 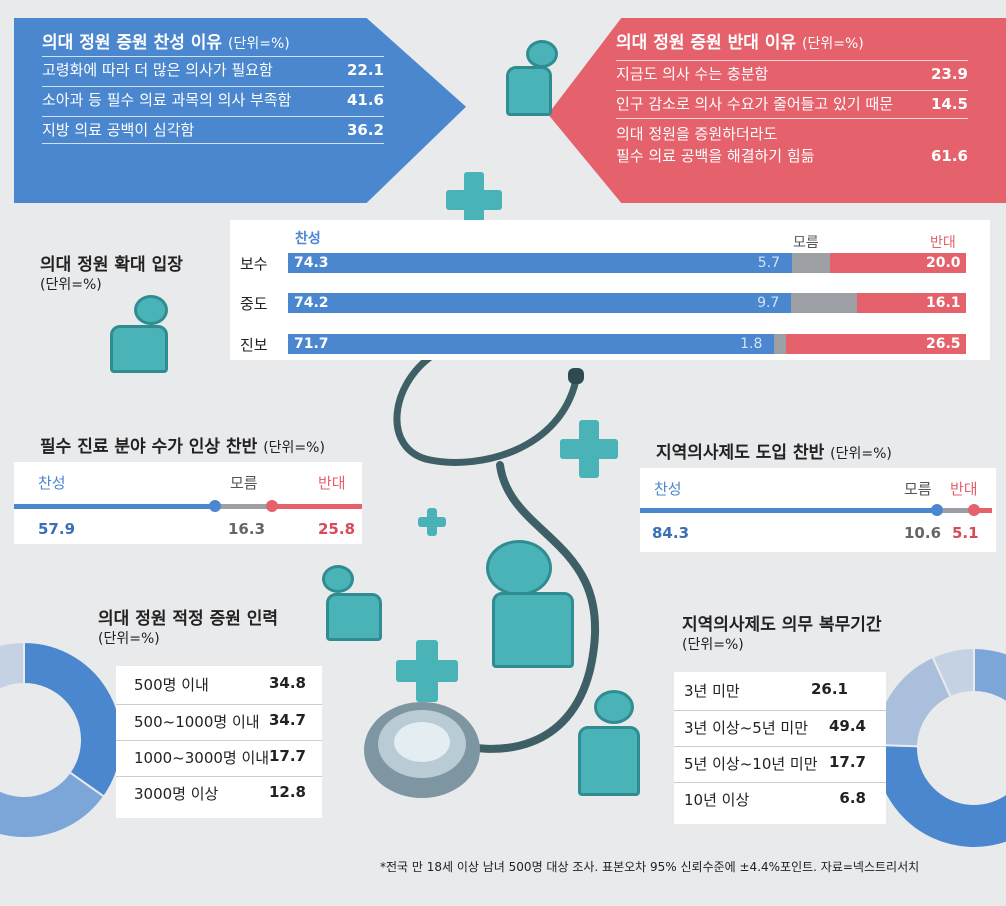 I want to click on service-chart-unit: (단위=%), so click(x=713, y=645).